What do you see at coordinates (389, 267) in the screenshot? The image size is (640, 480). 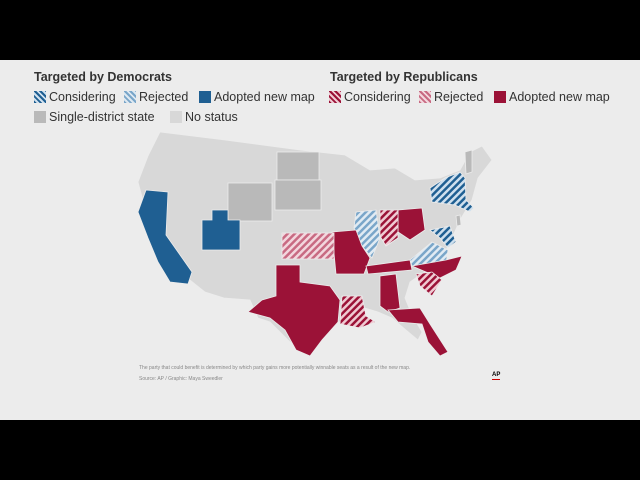 I see `state-tennessee` at bounding box center [389, 267].